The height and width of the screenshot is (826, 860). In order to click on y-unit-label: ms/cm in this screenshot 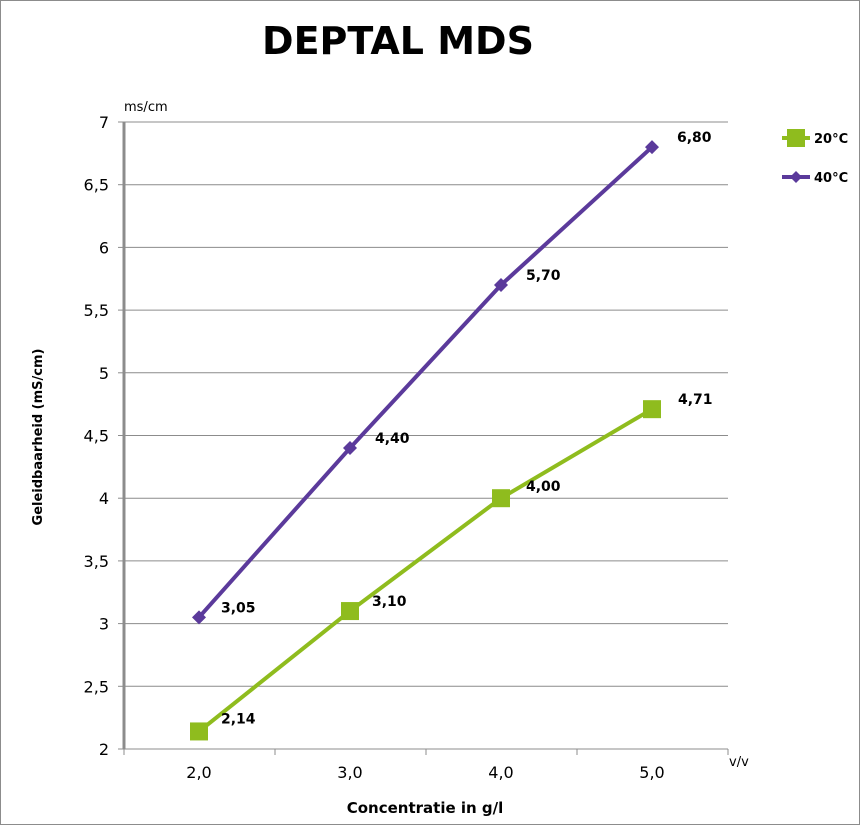, I will do `click(146, 107)`.